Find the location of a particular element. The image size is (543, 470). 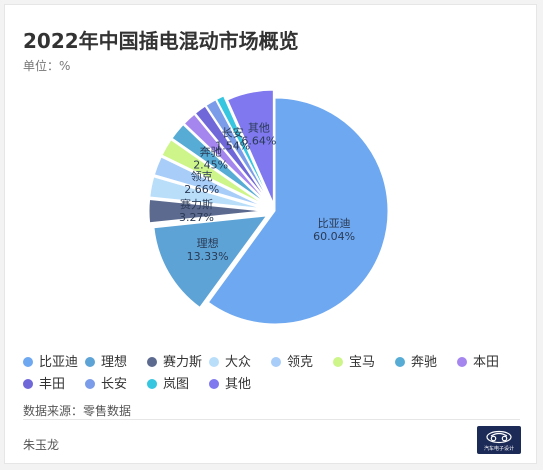

legend-label: 宝马 is located at coordinates (362, 362).